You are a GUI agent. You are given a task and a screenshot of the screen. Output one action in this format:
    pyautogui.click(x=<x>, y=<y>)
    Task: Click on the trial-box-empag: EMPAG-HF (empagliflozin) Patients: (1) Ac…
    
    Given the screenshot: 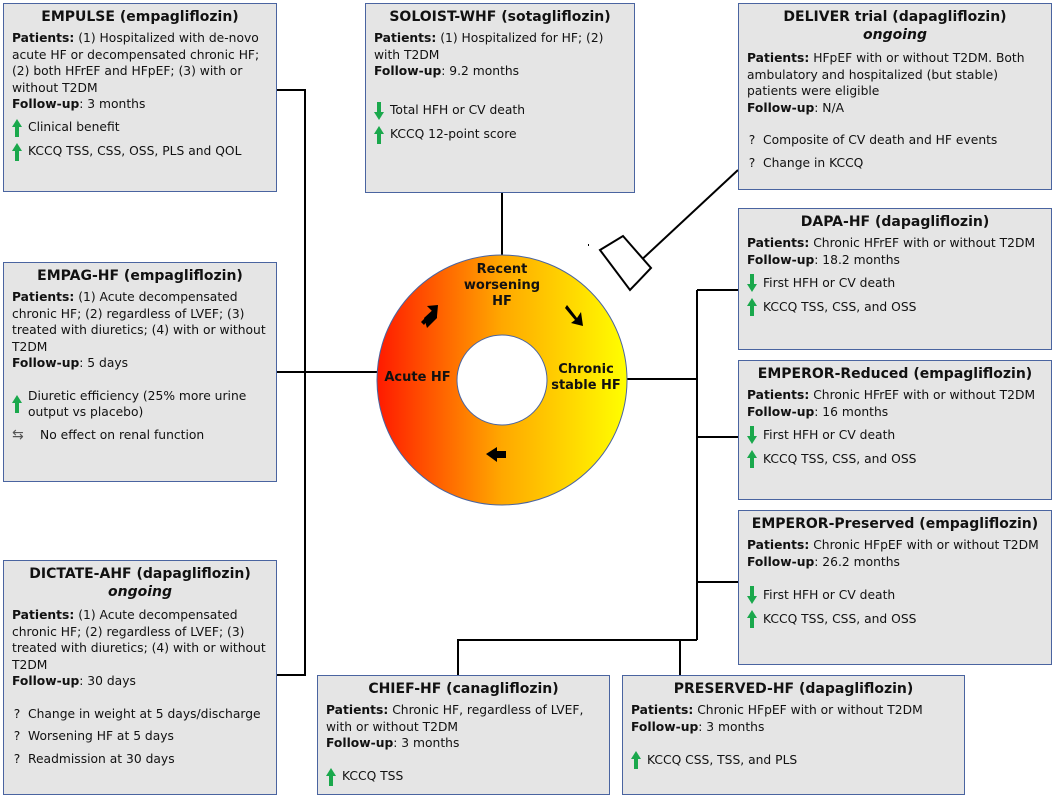 What is the action you would take?
    pyautogui.click(x=140, y=372)
    